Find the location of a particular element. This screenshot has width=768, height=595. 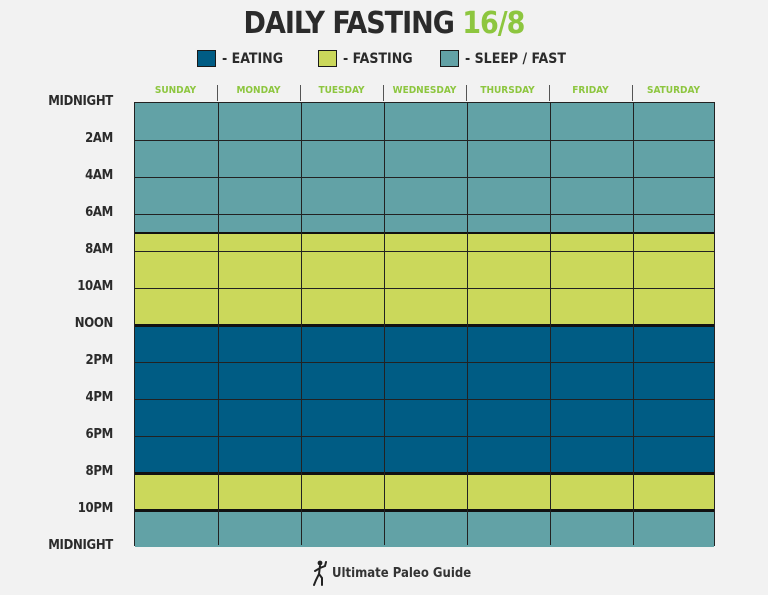

day-header-wednesday: WEDNESDAY is located at coordinates (424, 90).